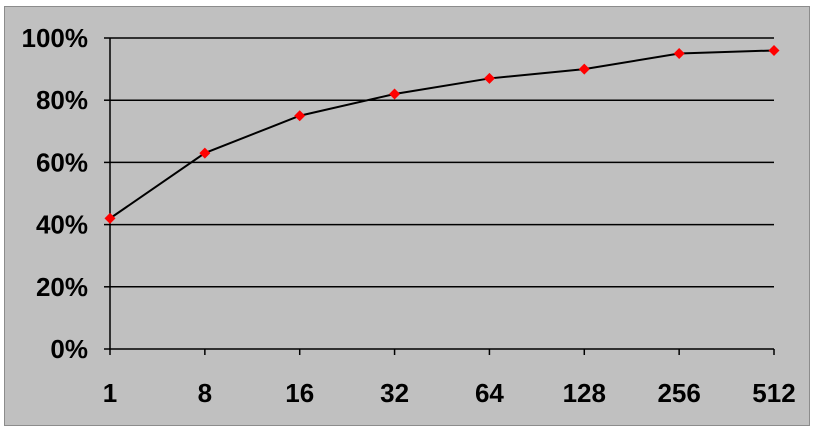  I want to click on y-axis-tick-labels: 0% 20% 40% 60% 80% 100%, so click(55, 193).